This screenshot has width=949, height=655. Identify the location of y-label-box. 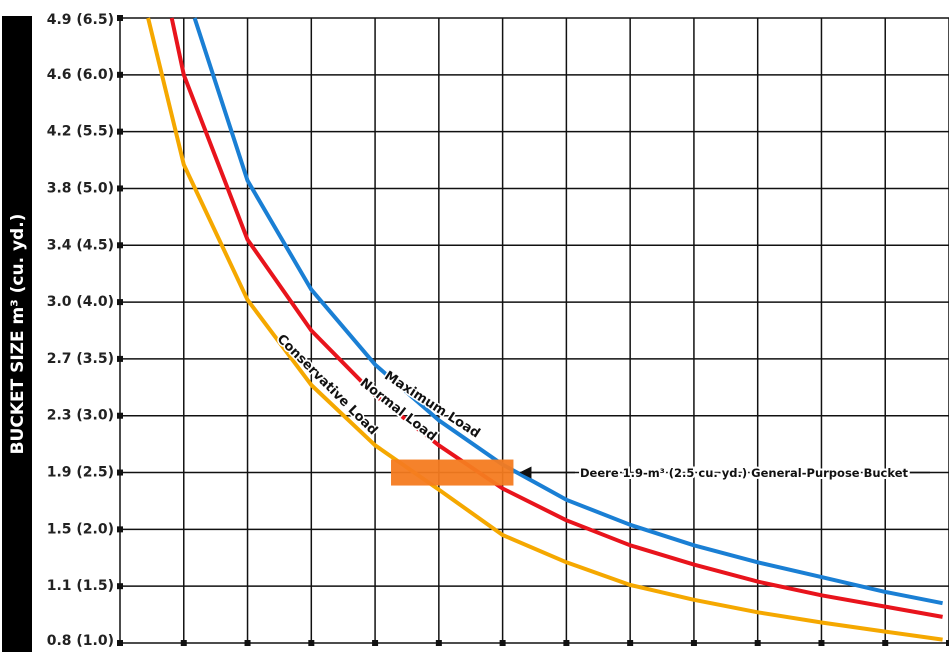
(17, 334).